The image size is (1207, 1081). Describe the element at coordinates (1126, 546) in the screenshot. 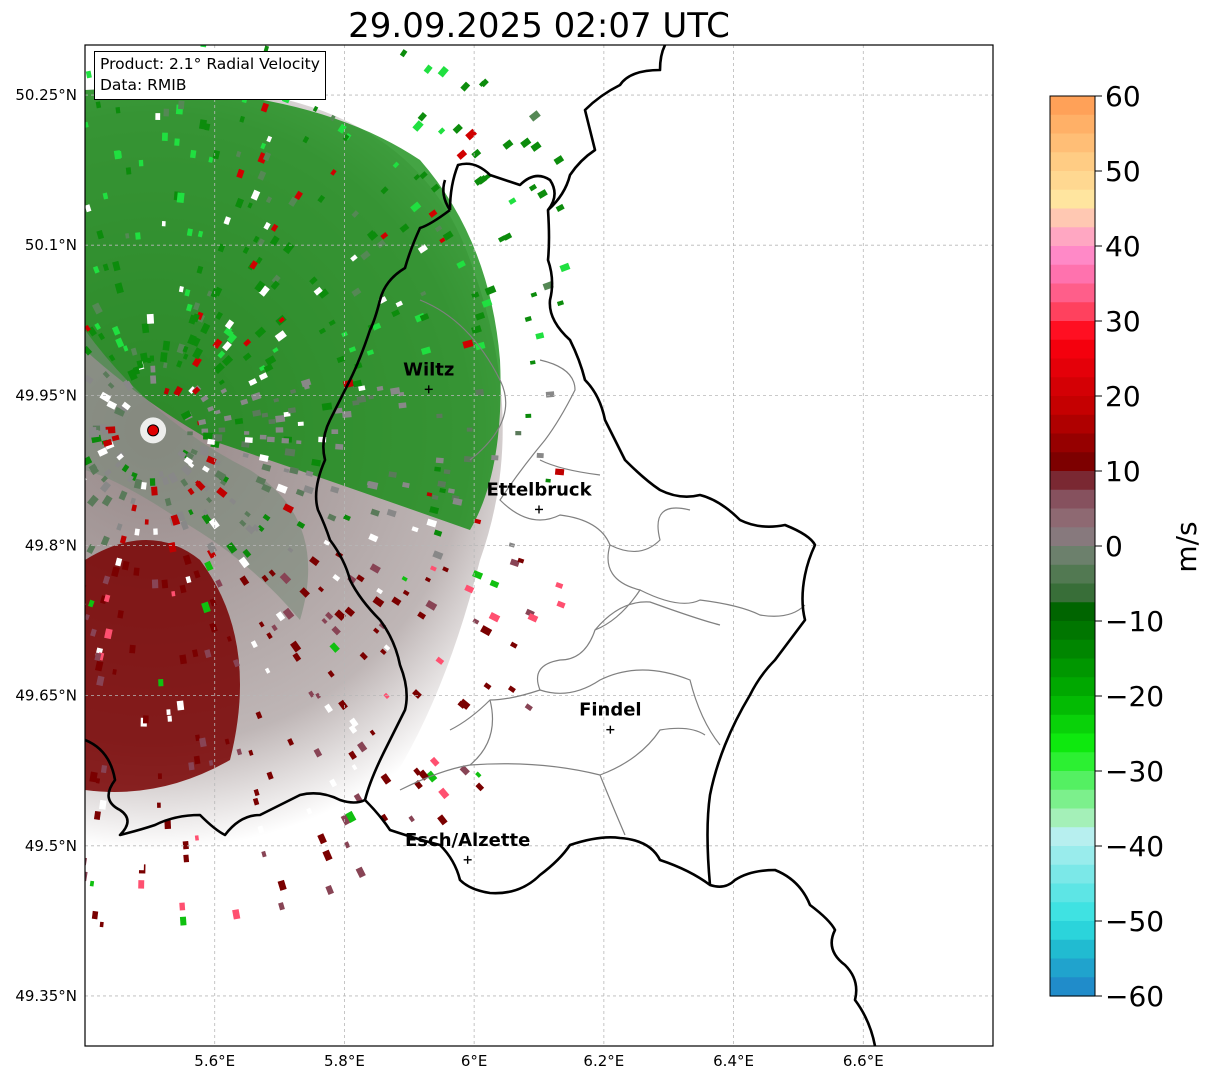

I see `colorbar: 60 50 40 30 20 10 0 −10 −20 −30 −40 −50 −60 m/s` at that location.